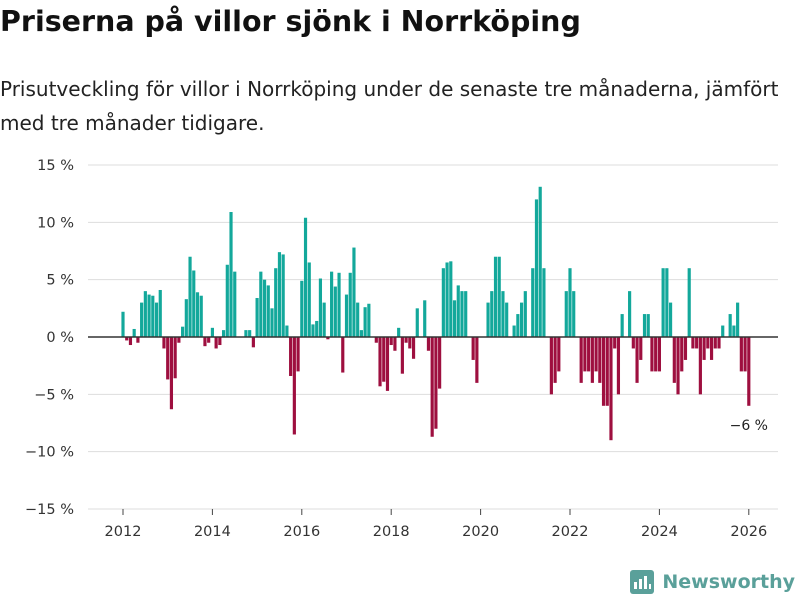 Image resolution: width=800 pixels, height=600 pixels. What do you see at coordinates (55, 223) in the screenshot?
I see `y-tick-label: 10 %` at bounding box center [55, 223].